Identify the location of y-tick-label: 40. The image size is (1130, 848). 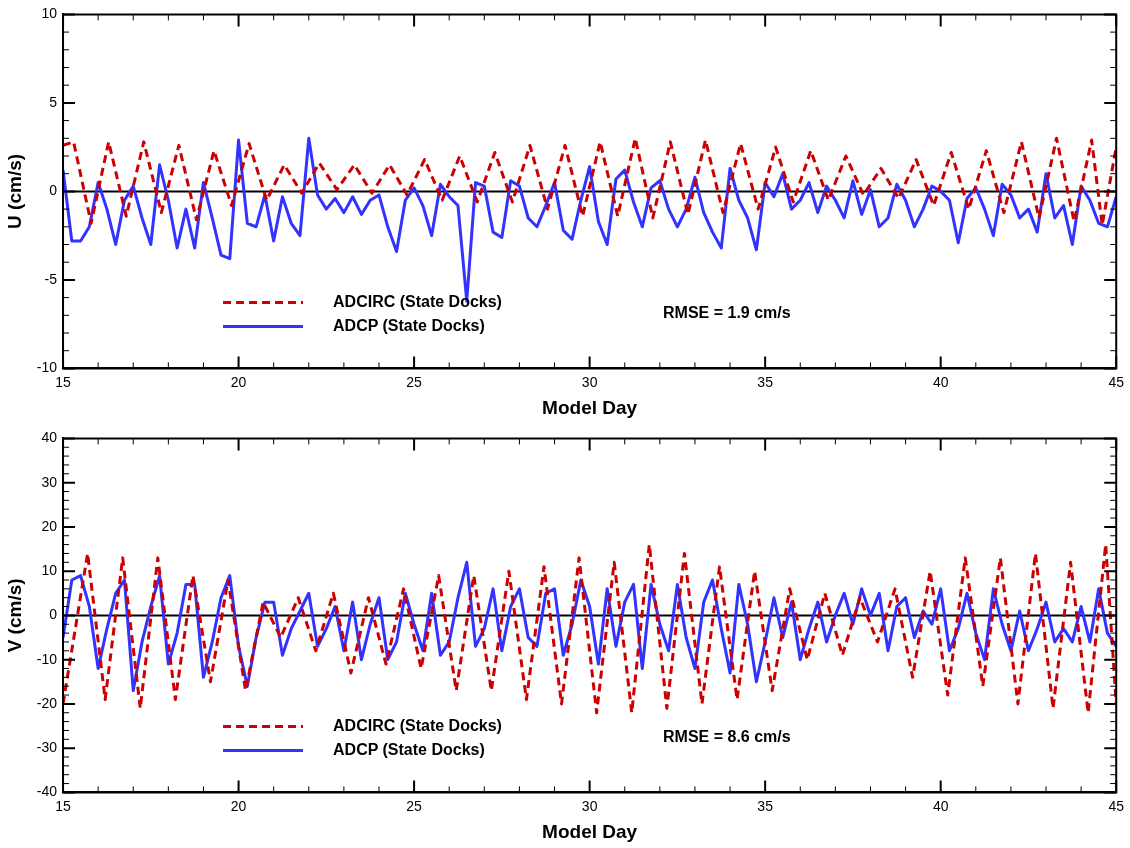
(49, 437).